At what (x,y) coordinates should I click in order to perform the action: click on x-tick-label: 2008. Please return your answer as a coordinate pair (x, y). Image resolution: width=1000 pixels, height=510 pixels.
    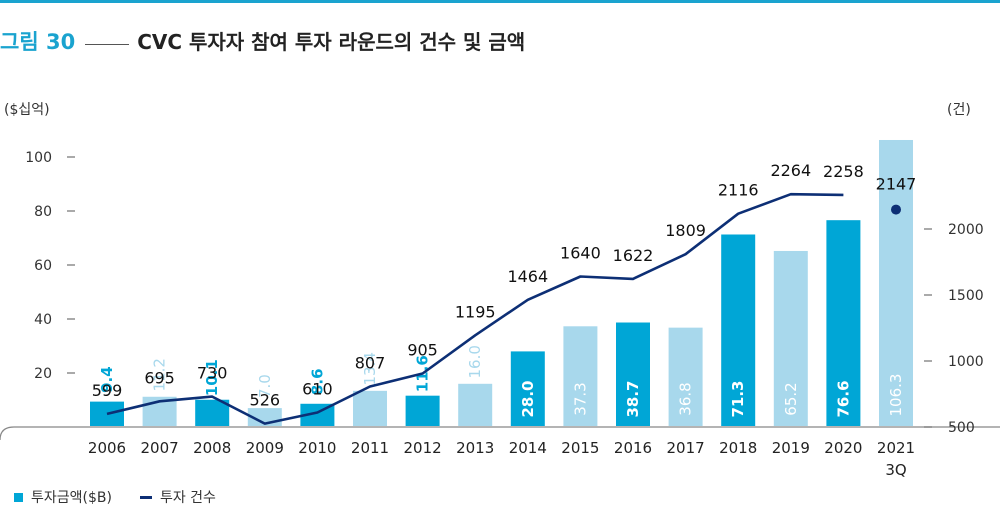
    Looking at the image, I should click on (212, 448).